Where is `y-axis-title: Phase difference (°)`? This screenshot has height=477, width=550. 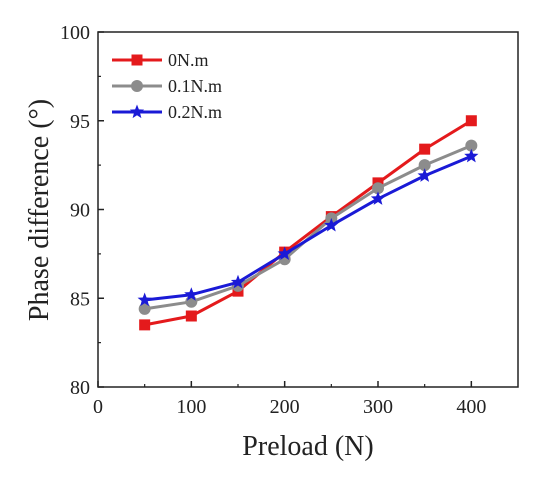 y-axis-title: Phase difference (°) is located at coordinates (39, 210).